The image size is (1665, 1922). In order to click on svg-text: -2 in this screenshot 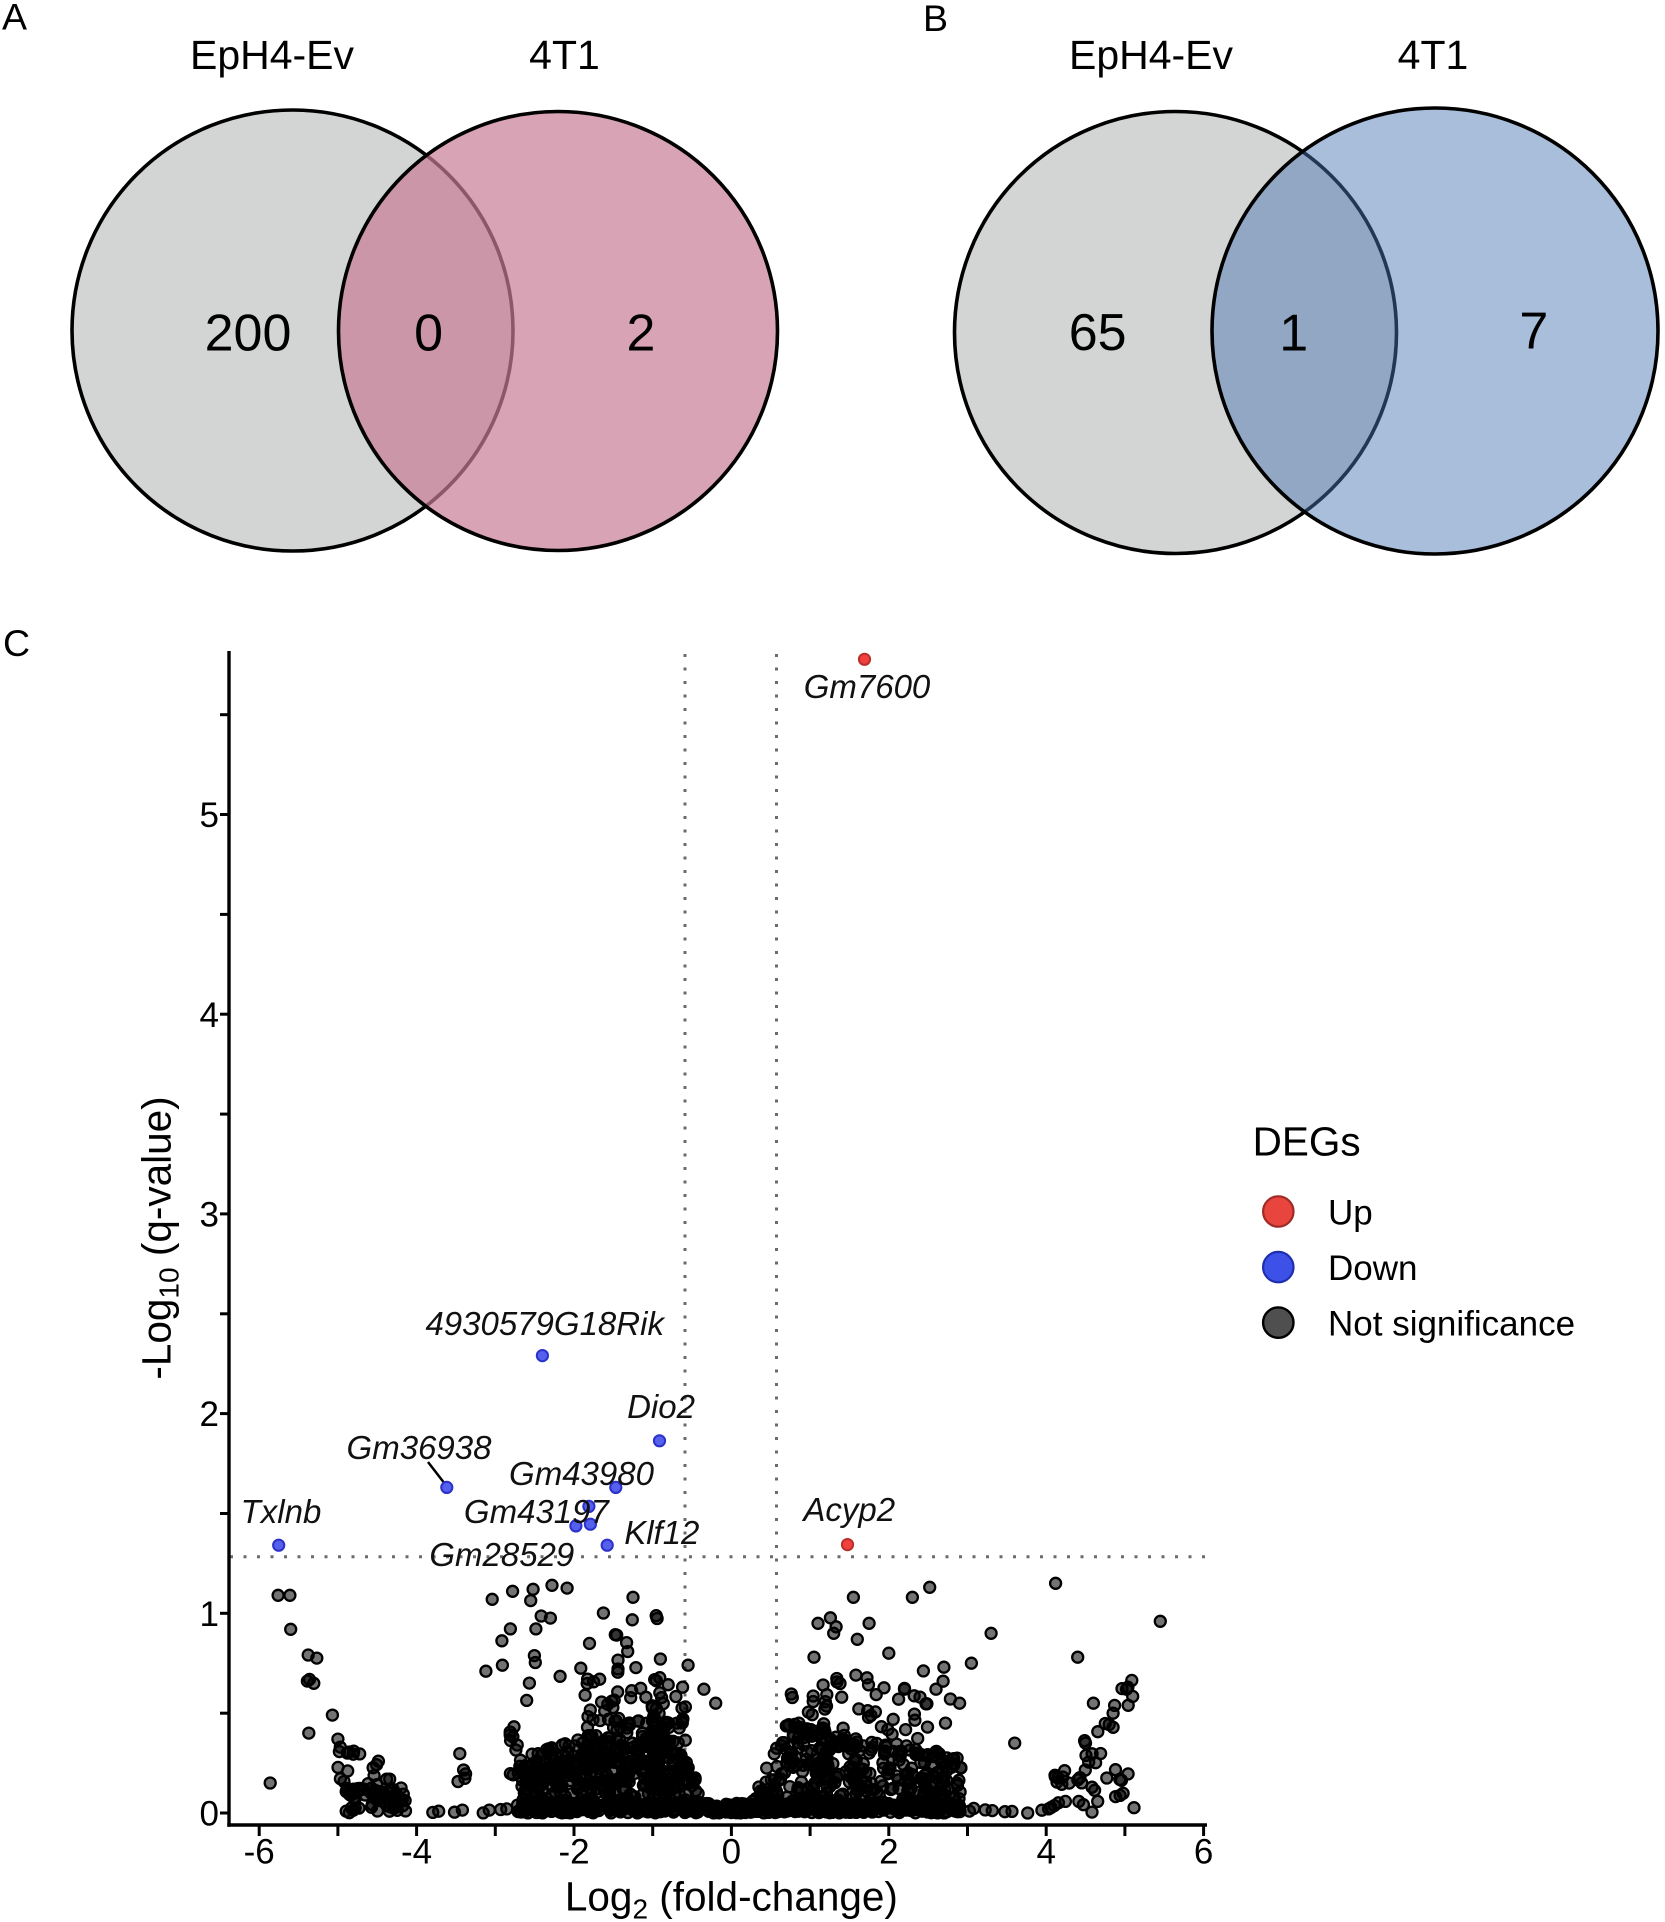, I will do `click(573, 1852)`.